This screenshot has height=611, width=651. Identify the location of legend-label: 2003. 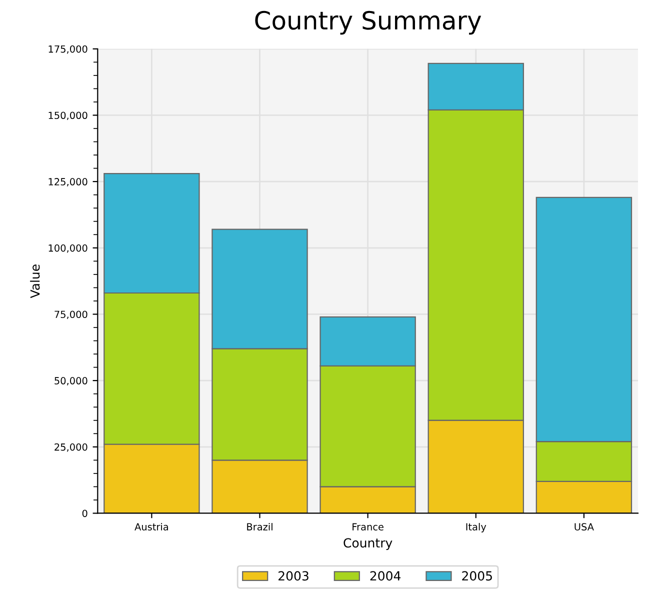
(293, 576).